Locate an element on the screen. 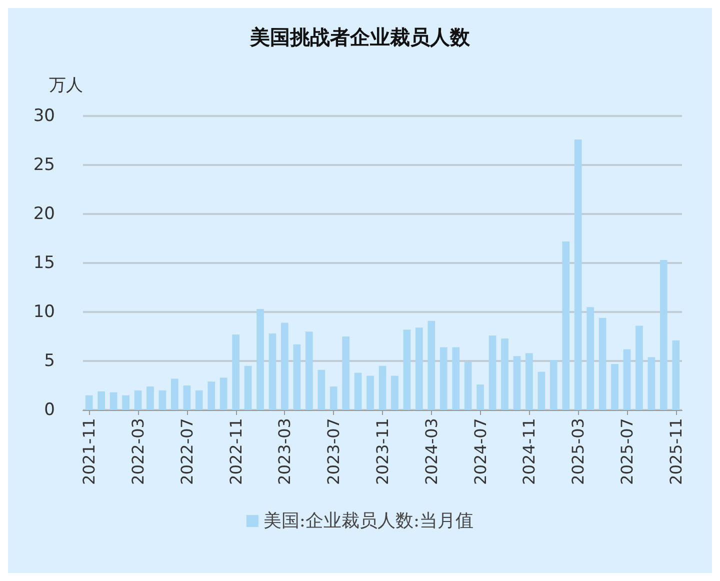 The image size is (720, 581). x-tick-label: 2023-11 is located at coordinates (382, 451).